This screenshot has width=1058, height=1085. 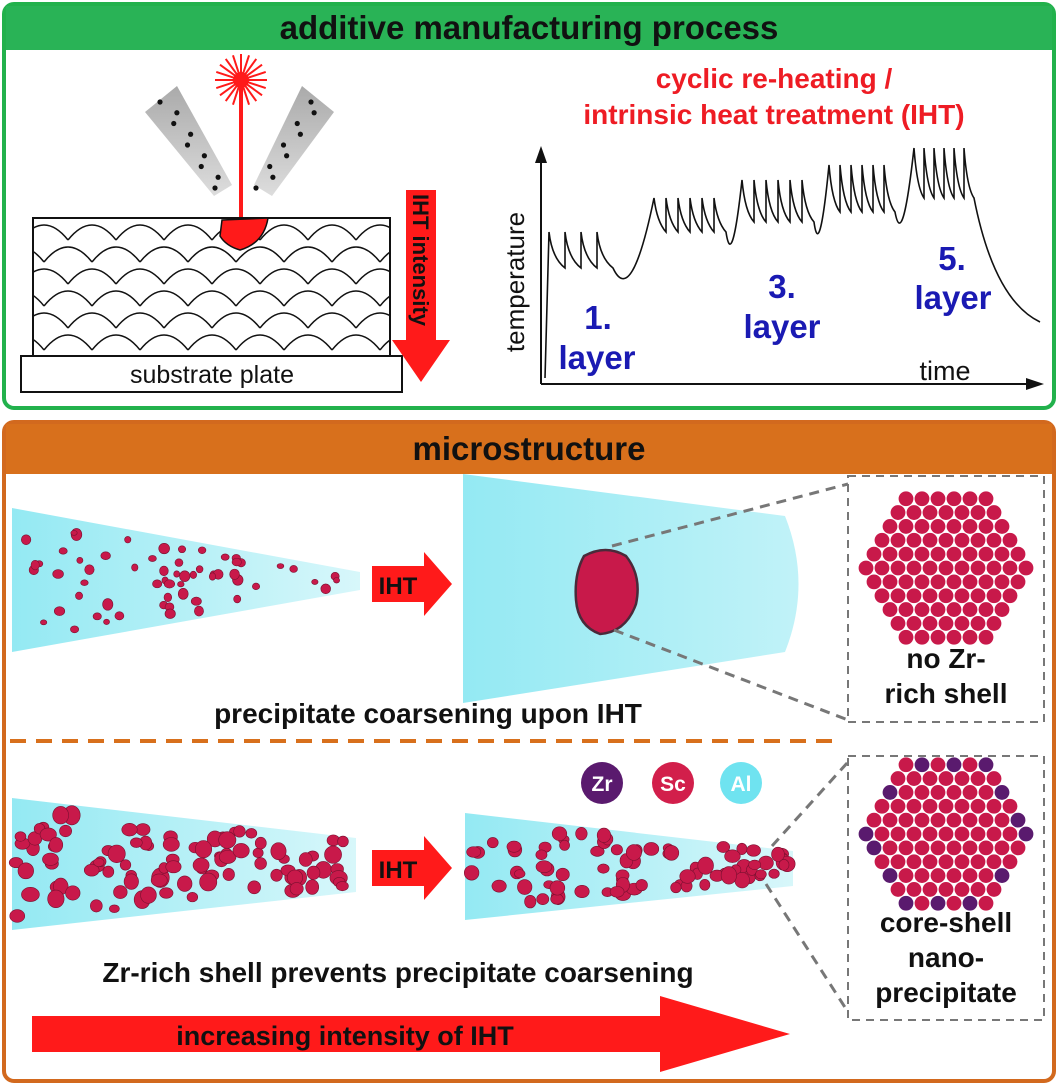 What do you see at coordinates (515, 282) in the screenshot?
I see `y-axis-label: temperature` at bounding box center [515, 282].